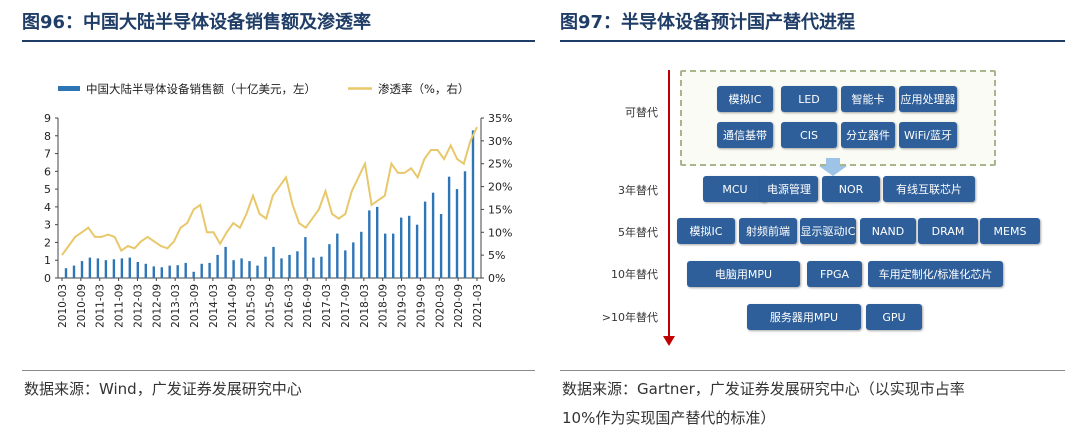 The image size is (1080, 438). What do you see at coordinates (47, 118) in the screenshot?
I see `left-tick-label: 9` at bounding box center [47, 118].